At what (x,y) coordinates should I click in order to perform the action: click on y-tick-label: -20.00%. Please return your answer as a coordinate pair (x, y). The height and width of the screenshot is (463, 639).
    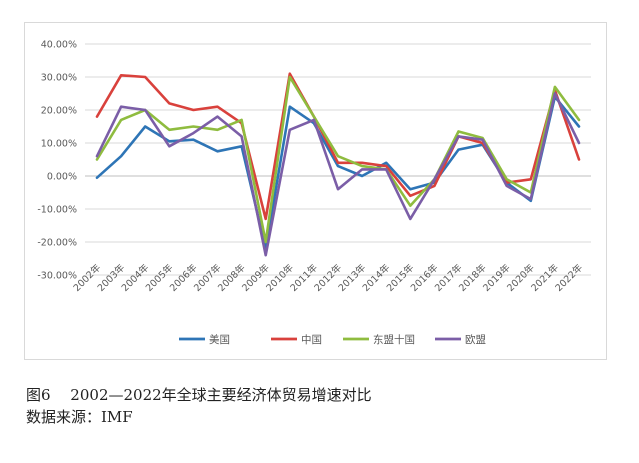
    Looking at the image, I should click on (57, 243).